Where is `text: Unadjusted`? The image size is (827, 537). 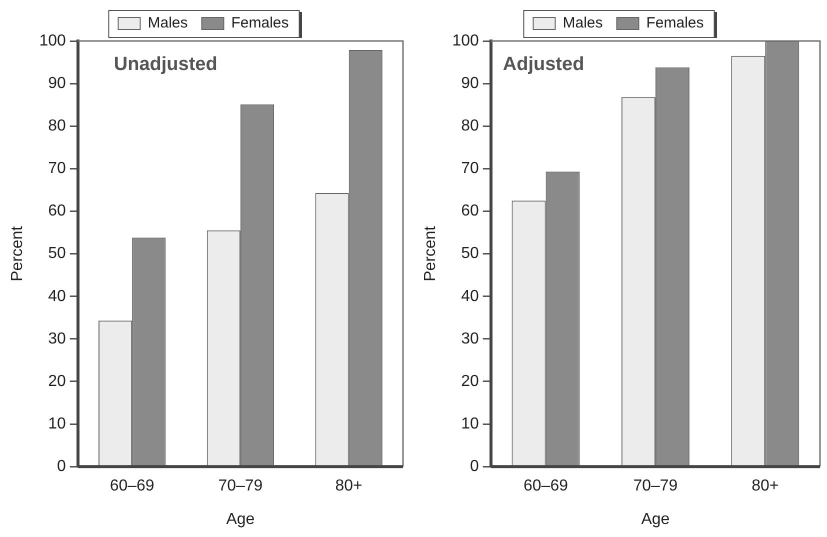
text: Unadjusted is located at coordinates (166, 65).